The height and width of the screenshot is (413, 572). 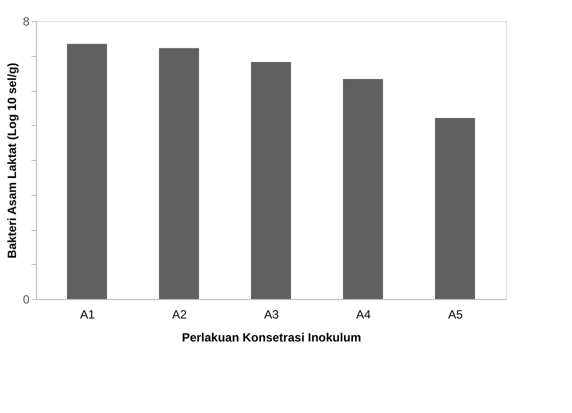 I want to click on x-axis-title: Perlakuan Konsetrasi Inokulum, so click(x=272, y=337).